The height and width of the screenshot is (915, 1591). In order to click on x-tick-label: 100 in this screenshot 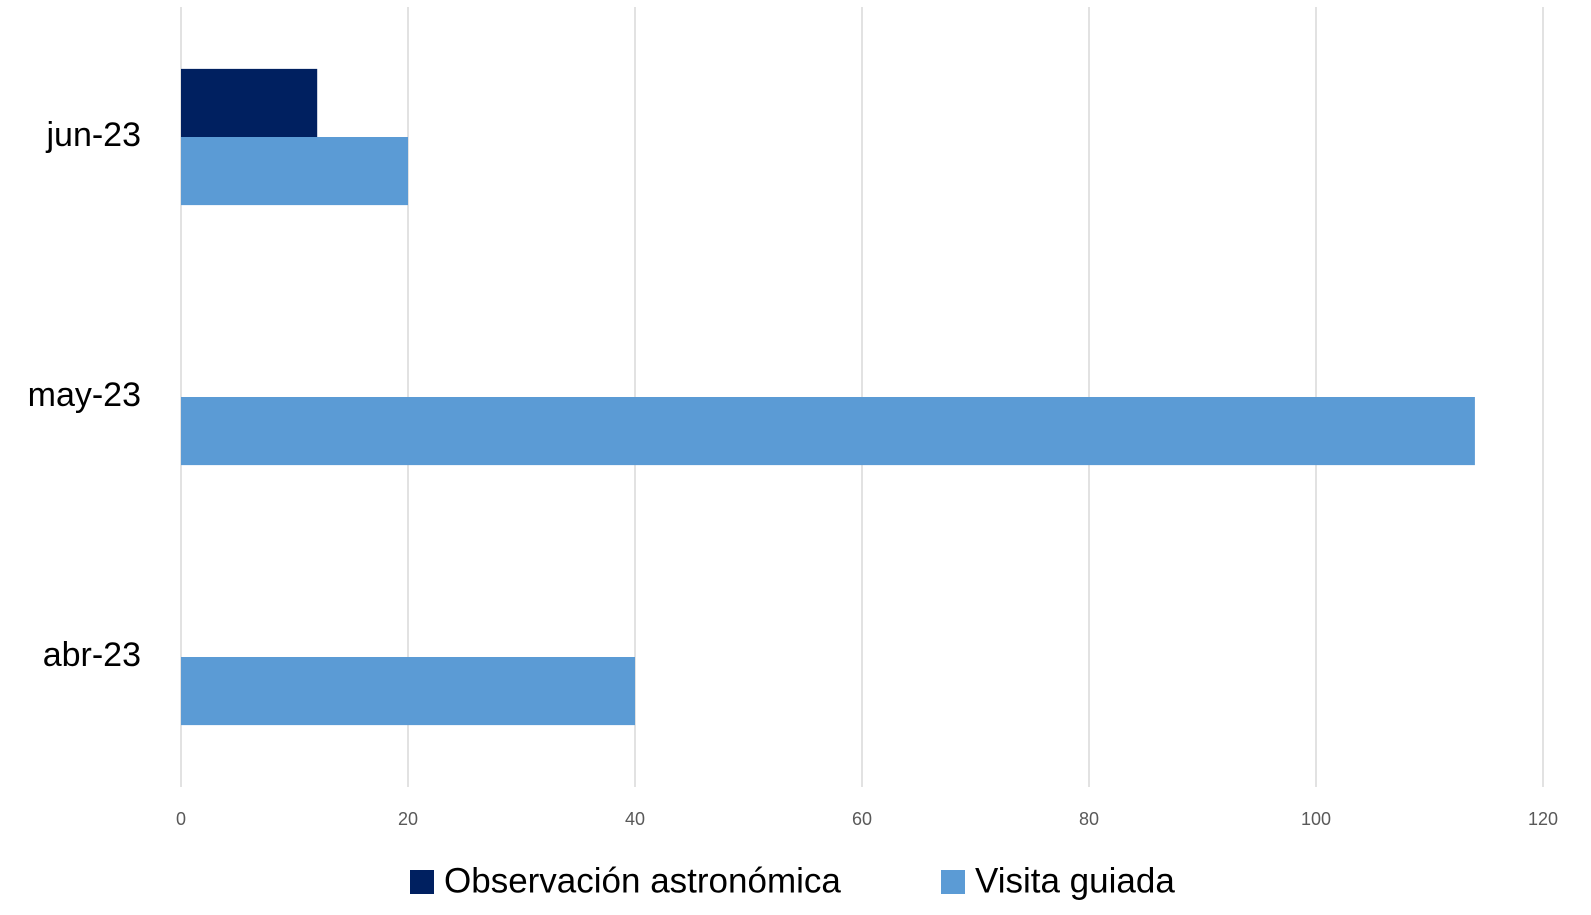, I will do `click(1316, 819)`.